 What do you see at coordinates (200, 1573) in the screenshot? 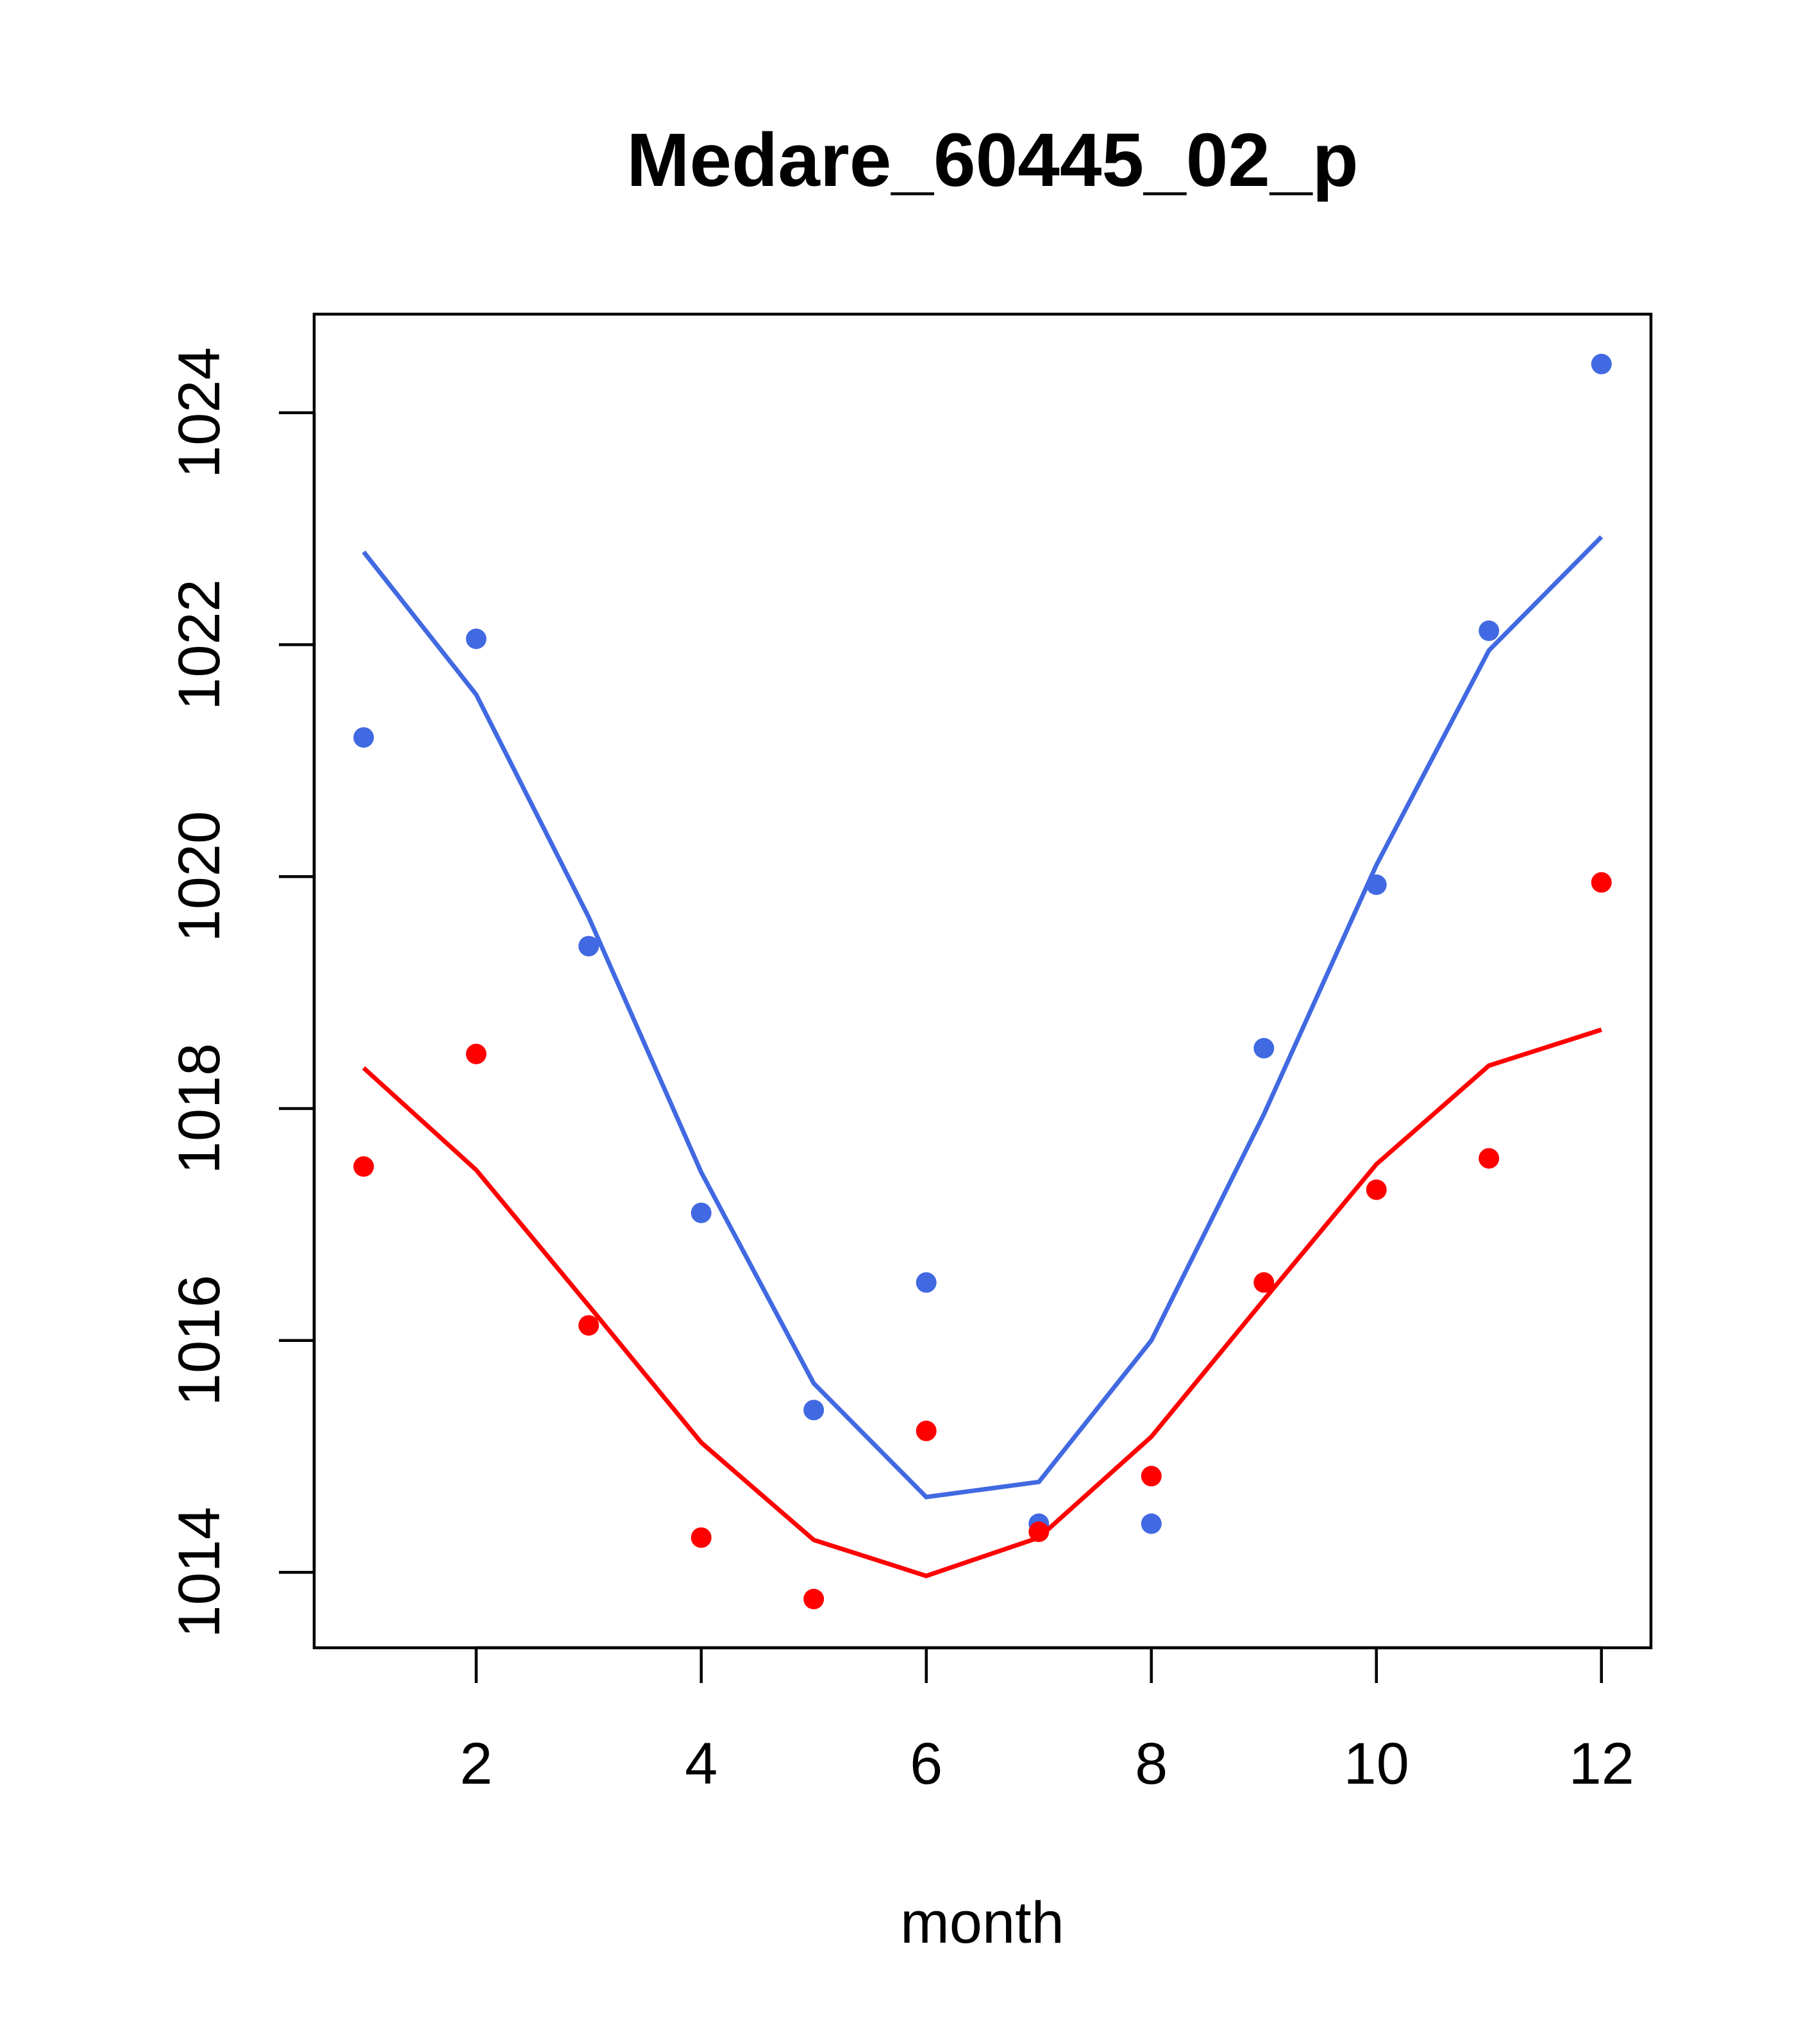
I see `y-tick-label: 1014` at bounding box center [200, 1573].